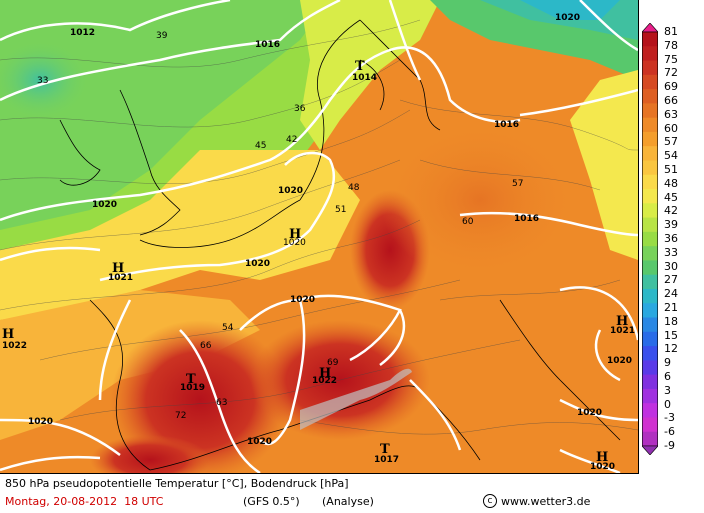 This screenshot has width=704, height=513. Describe the element at coordinates (650, 28) in the screenshot. I see `scale-arrow-top` at that location.